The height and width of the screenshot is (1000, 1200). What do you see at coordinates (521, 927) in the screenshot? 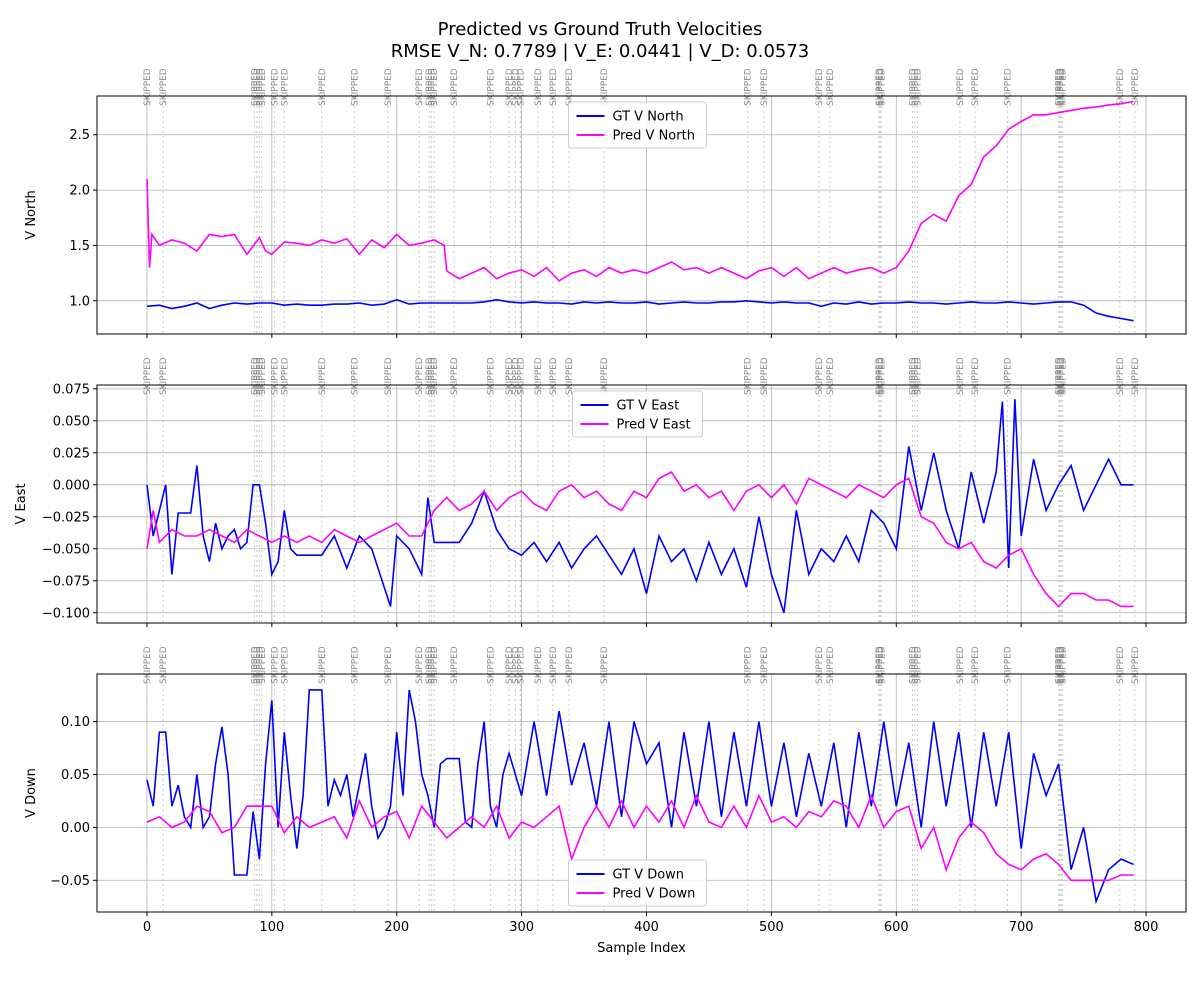
I see `x-tick-label: 300` at bounding box center [521, 927].